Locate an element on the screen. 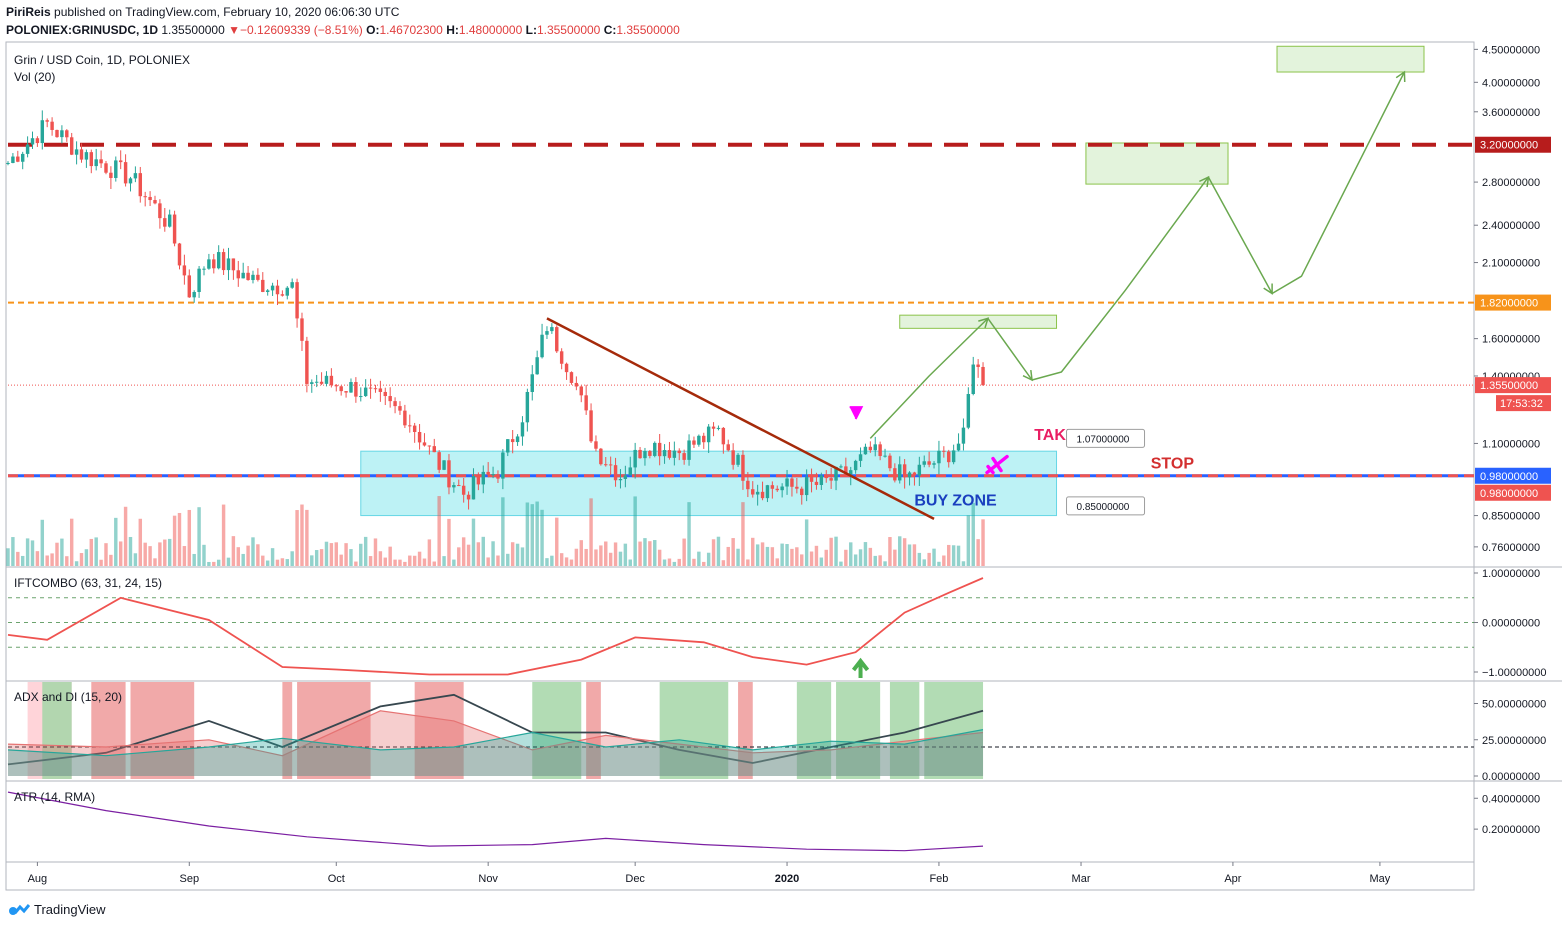 The image size is (1562, 928). ift-line is located at coordinates (495, 626).